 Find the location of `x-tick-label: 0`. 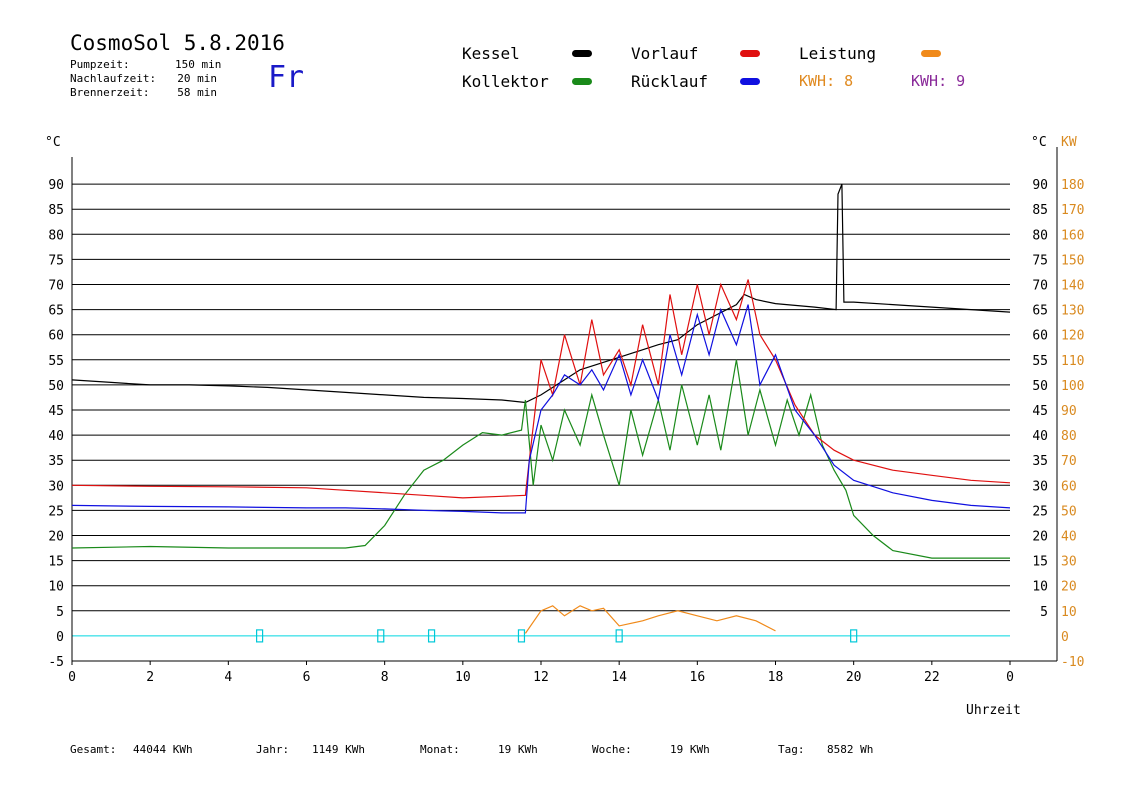

x-tick-label: 0 is located at coordinates (72, 677).